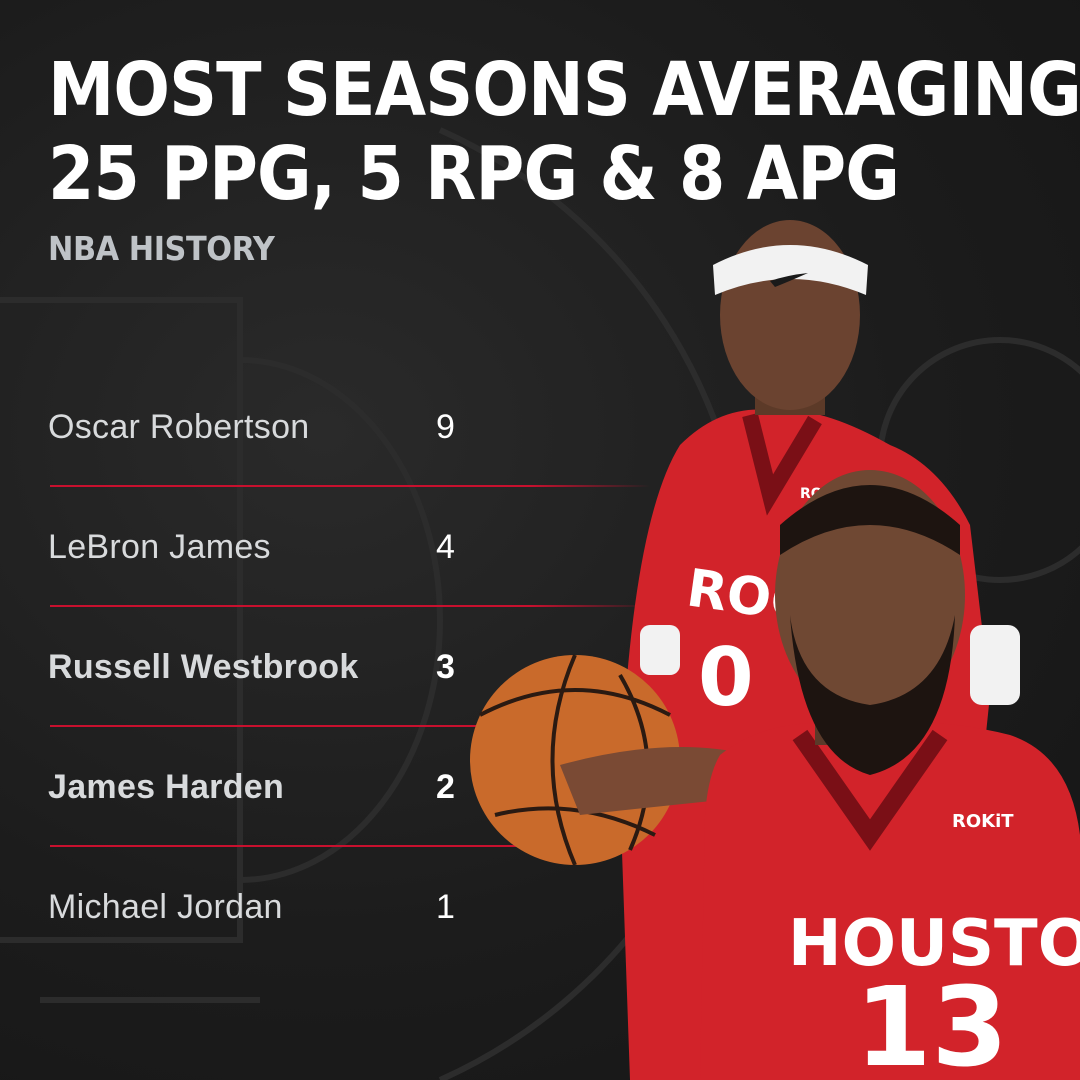 This screenshot has width=1080, height=1080. What do you see at coordinates (445, 787) in the screenshot?
I see `season-count: 2` at bounding box center [445, 787].